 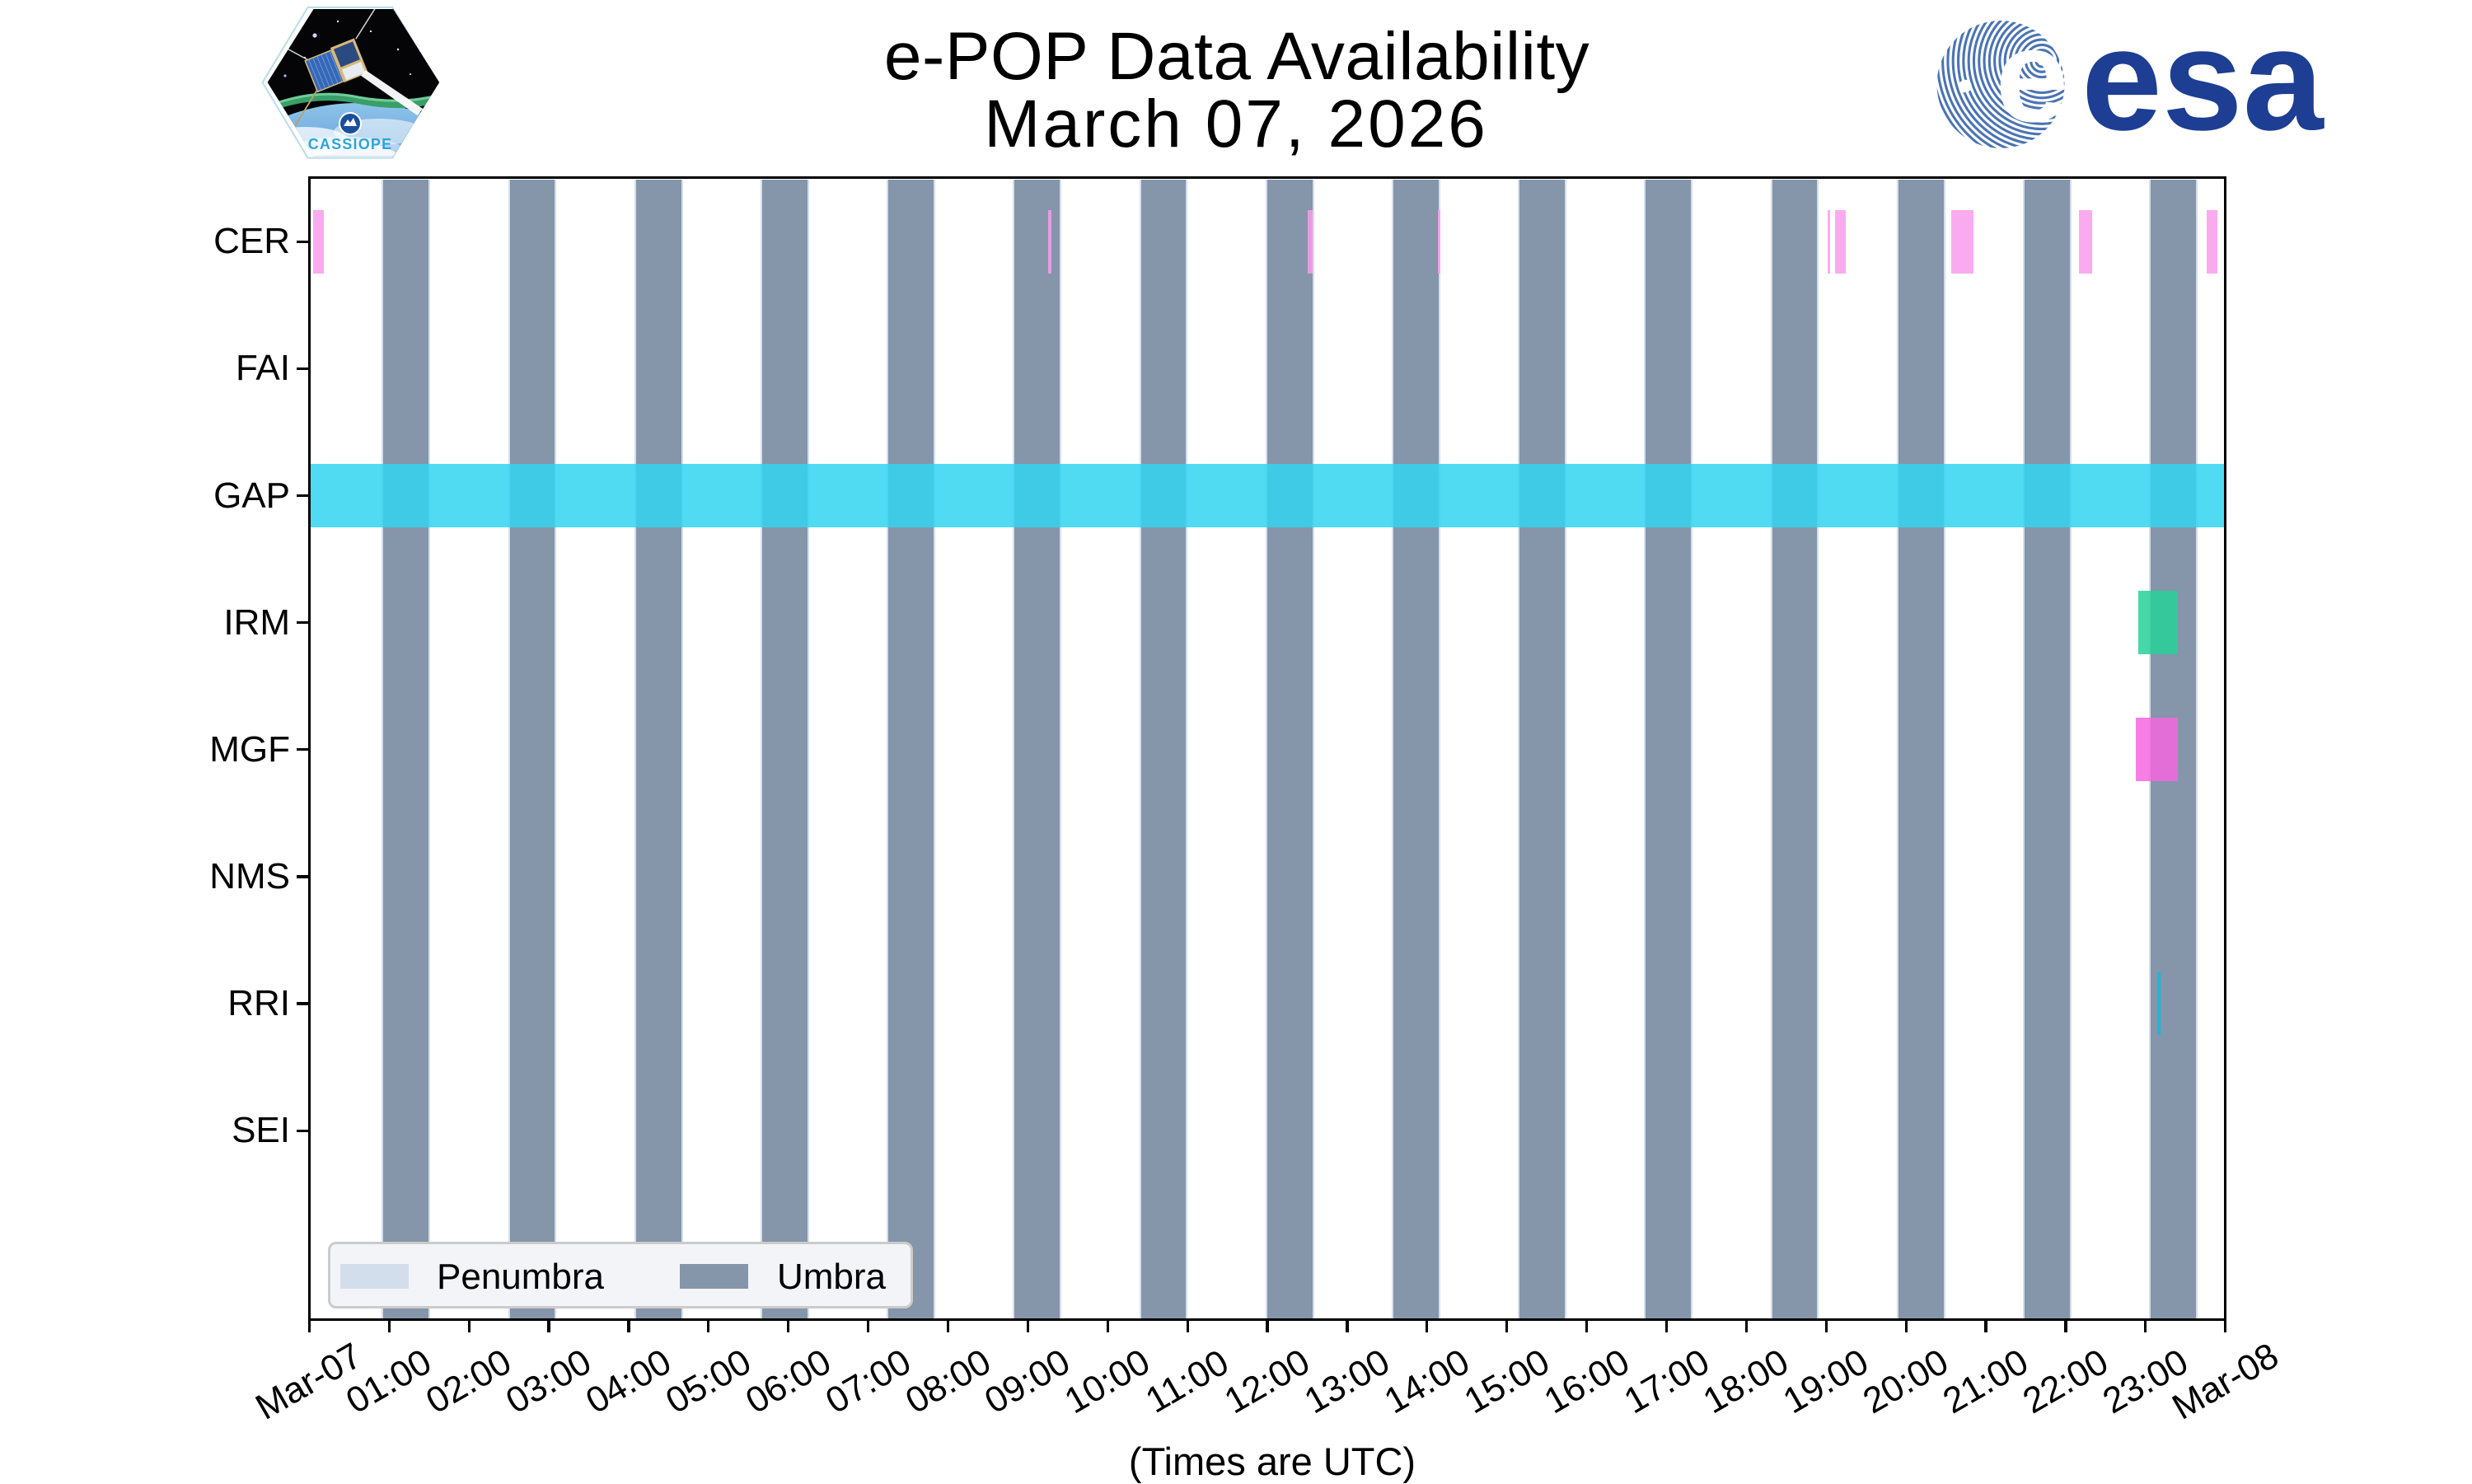 What do you see at coordinates (2032, 81) in the screenshot?
I see `svg-text: e` at bounding box center [2032, 81].